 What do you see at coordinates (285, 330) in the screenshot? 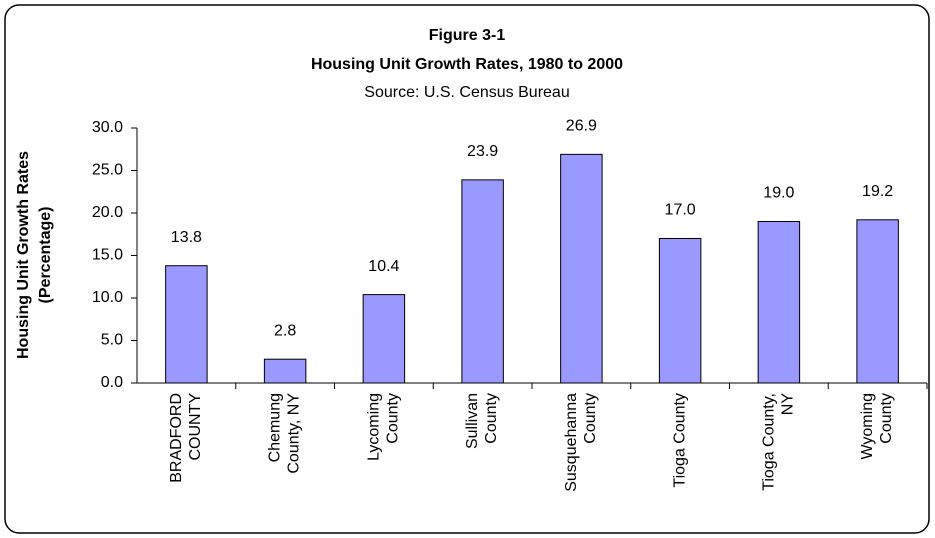
I see `data-label: 2.8` at bounding box center [285, 330].